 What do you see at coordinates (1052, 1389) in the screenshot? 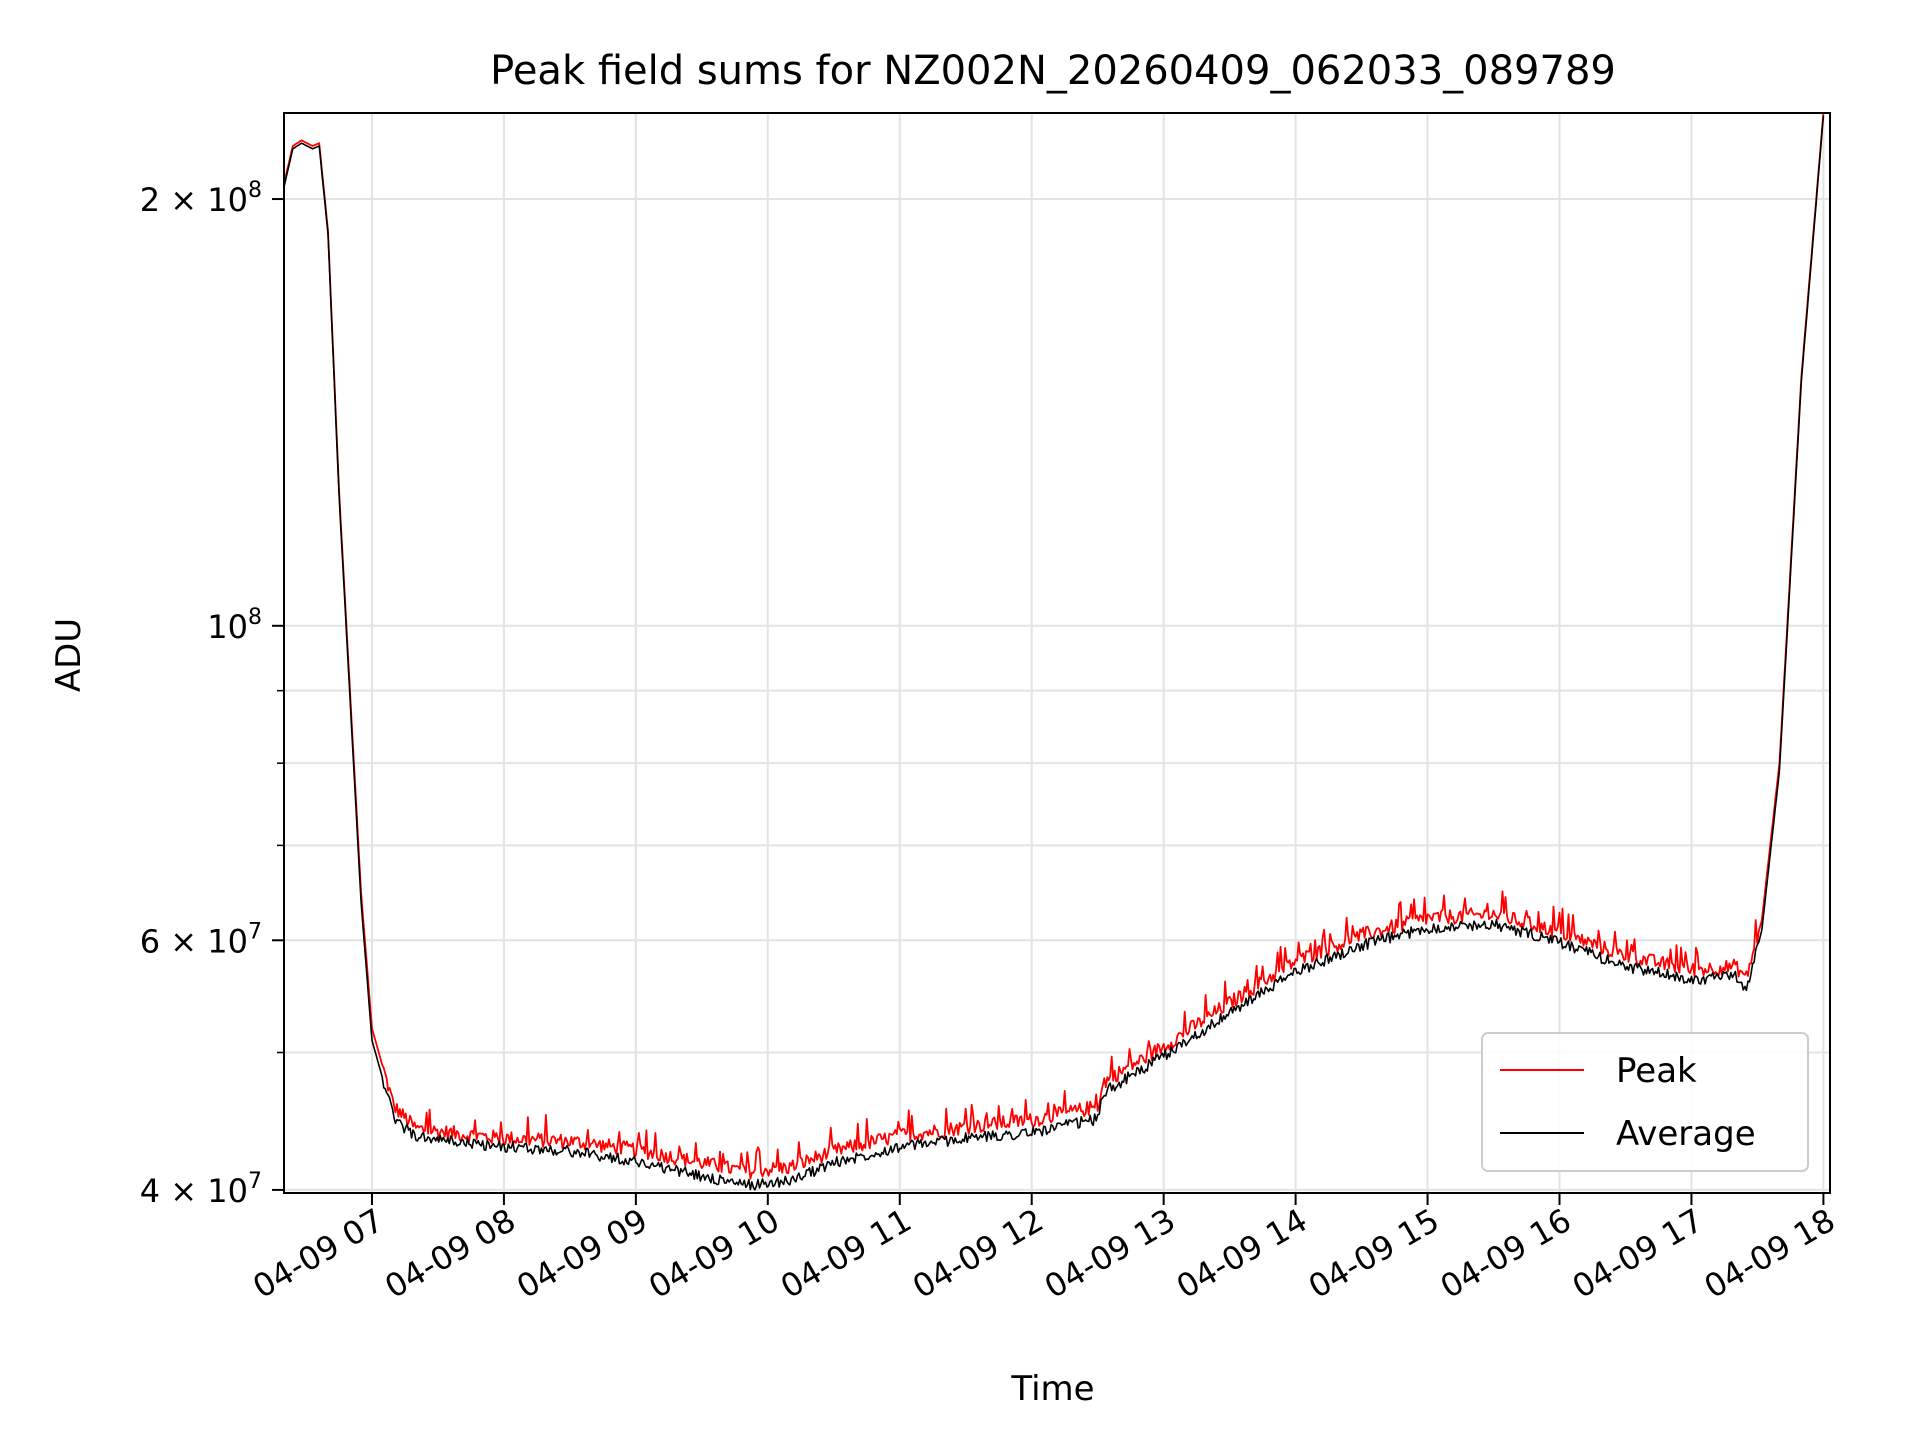
I see `x-axis-label: Time` at bounding box center [1052, 1389].